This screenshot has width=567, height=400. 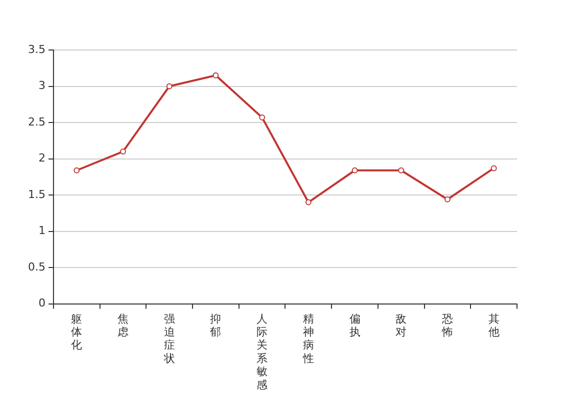 What do you see at coordinates (354, 325) in the screenshot?
I see `x-tick-label: 偏执` at bounding box center [354, 325].